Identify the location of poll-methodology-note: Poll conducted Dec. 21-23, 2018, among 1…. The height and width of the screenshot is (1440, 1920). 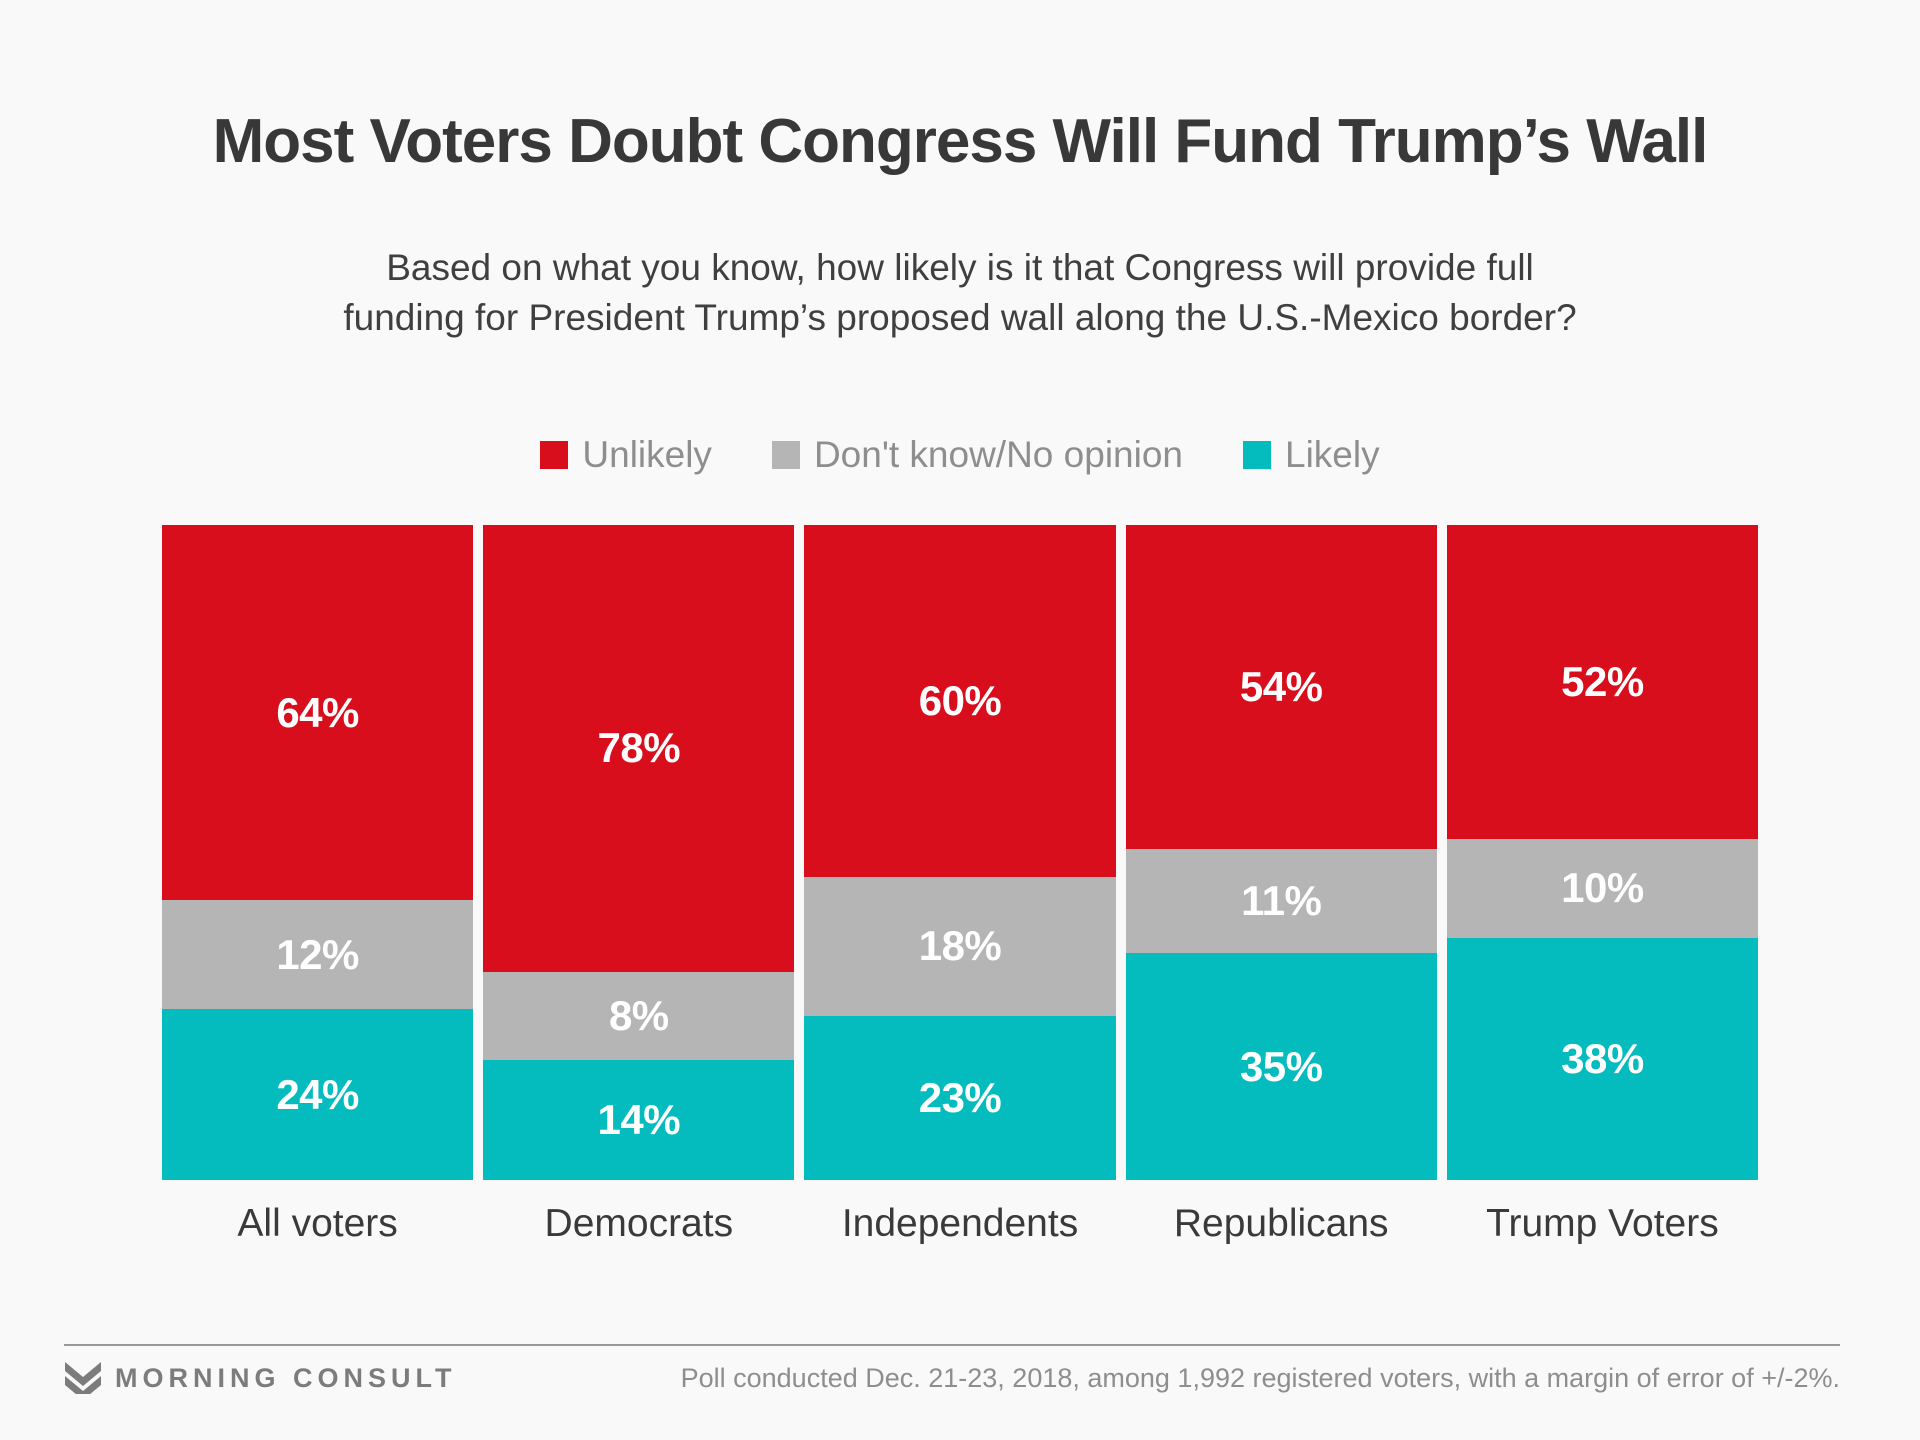
(1260, 1377).